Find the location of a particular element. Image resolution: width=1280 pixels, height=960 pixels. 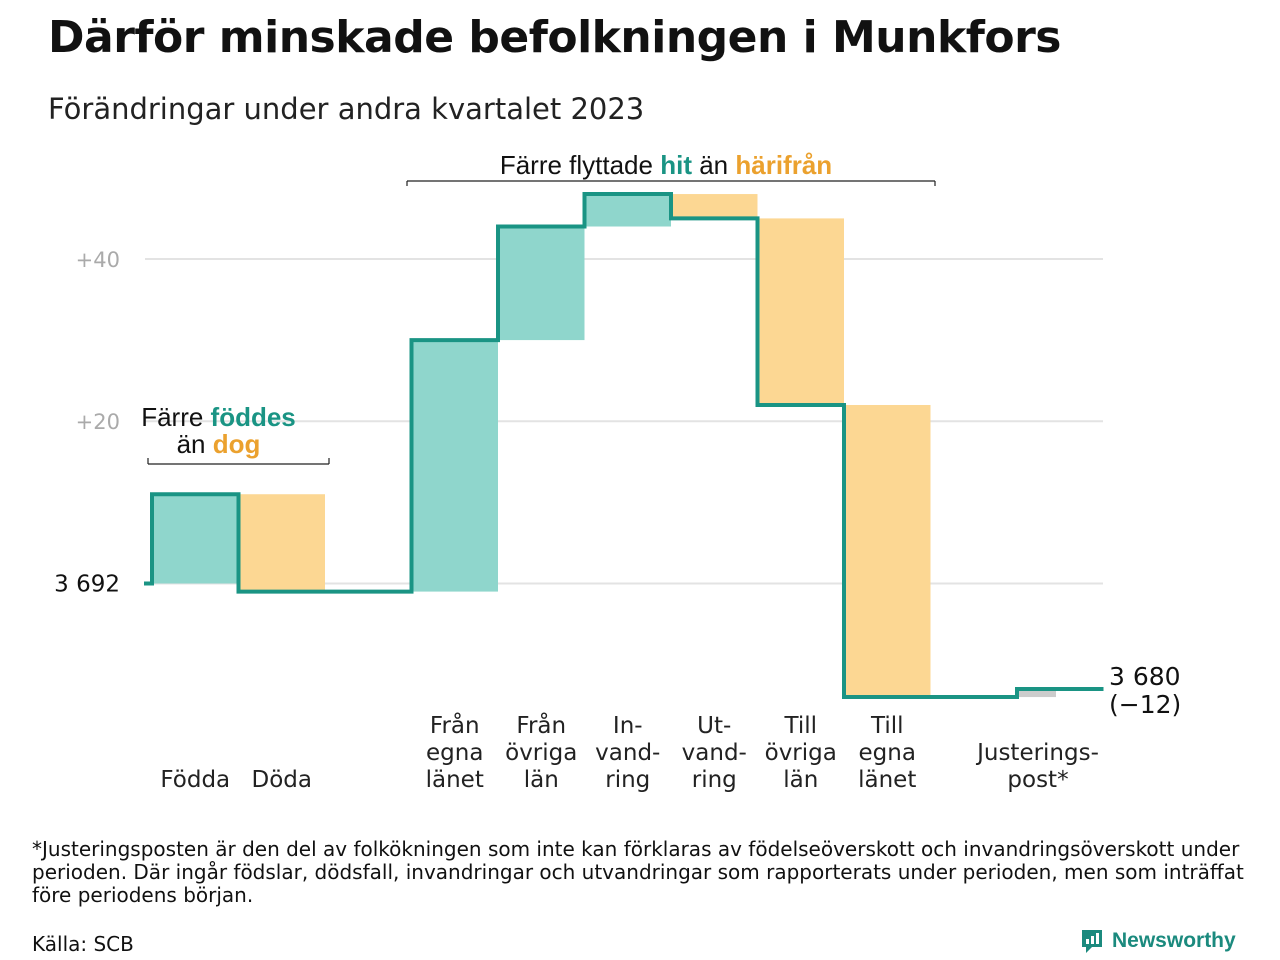

migration-annotation-part: härifrån is located at coordinates (783, 165).